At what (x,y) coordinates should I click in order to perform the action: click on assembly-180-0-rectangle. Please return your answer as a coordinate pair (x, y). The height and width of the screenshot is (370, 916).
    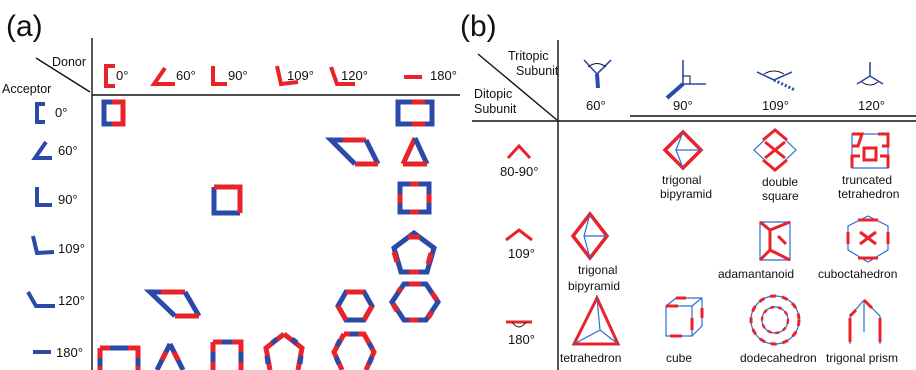
    Looking at the image, I should click on (119, 357).